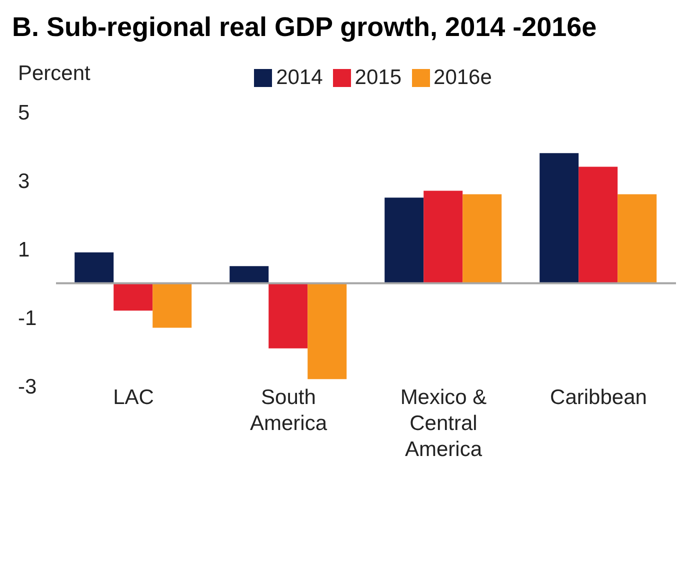  Describe the element at coordinates (27, 318) in the screenshot. I see `y-tick-label: -1` at that location.